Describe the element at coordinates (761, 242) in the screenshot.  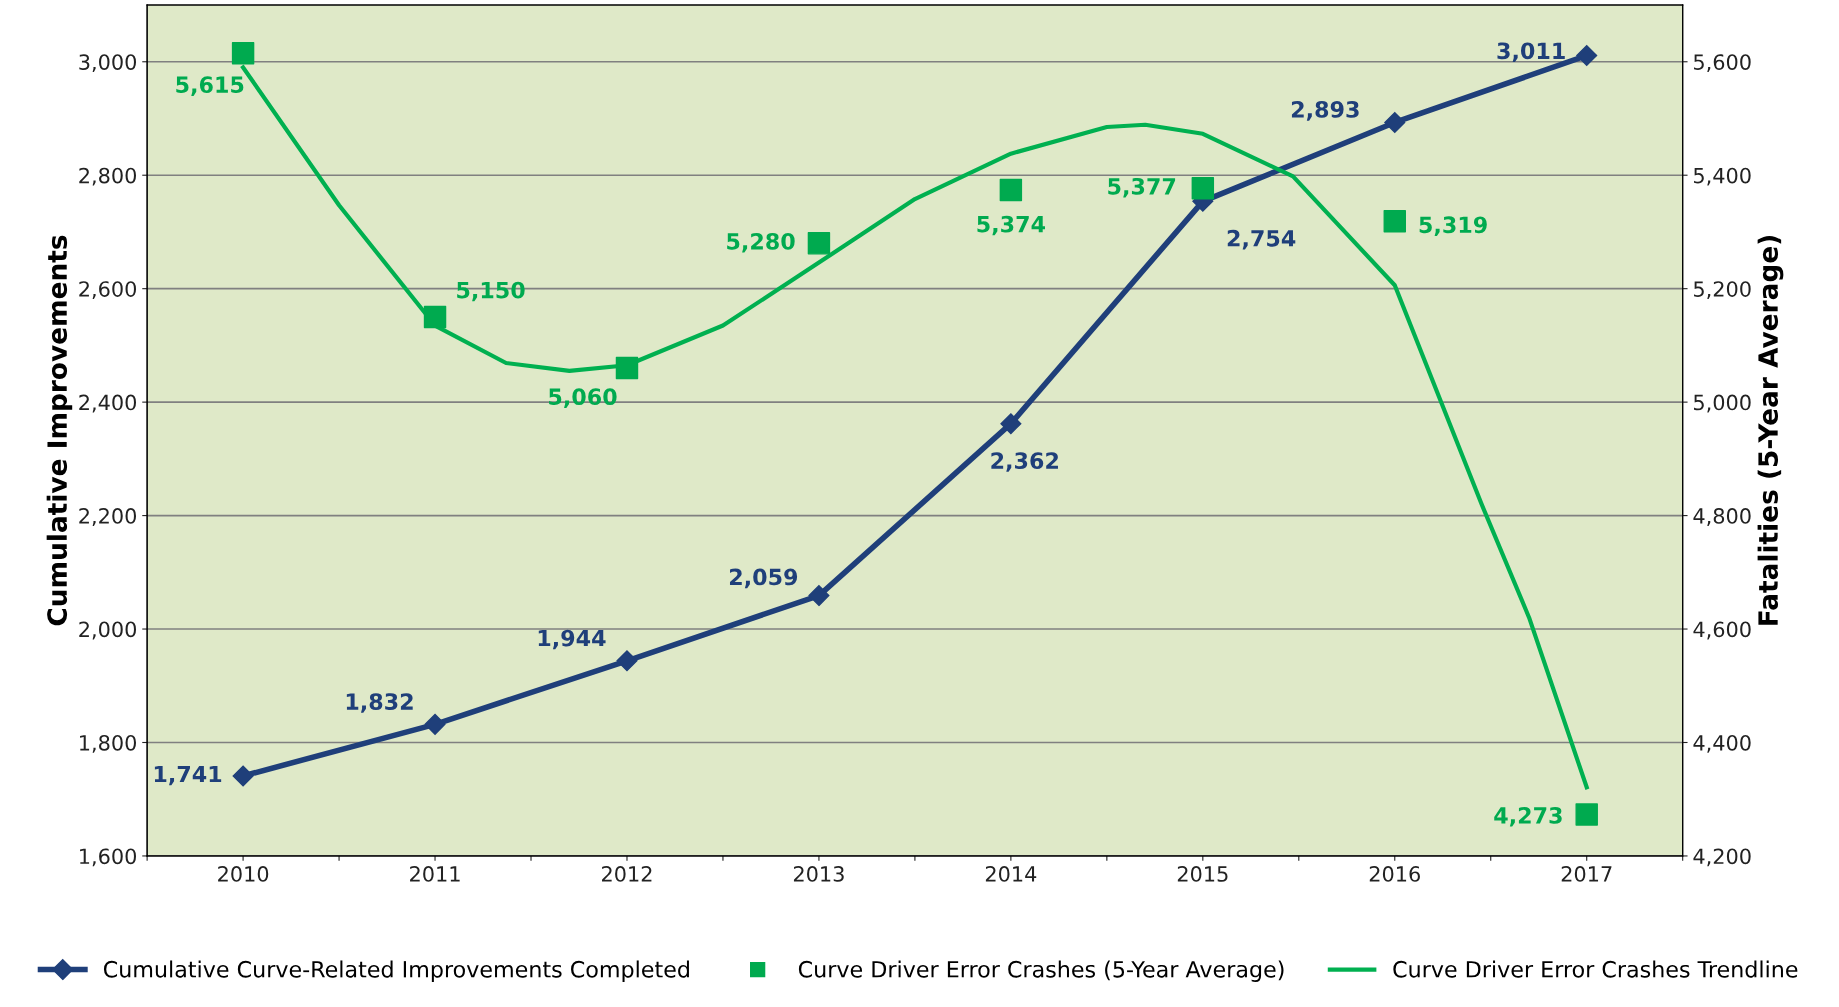
I see `data-label: 5,280` at that location.